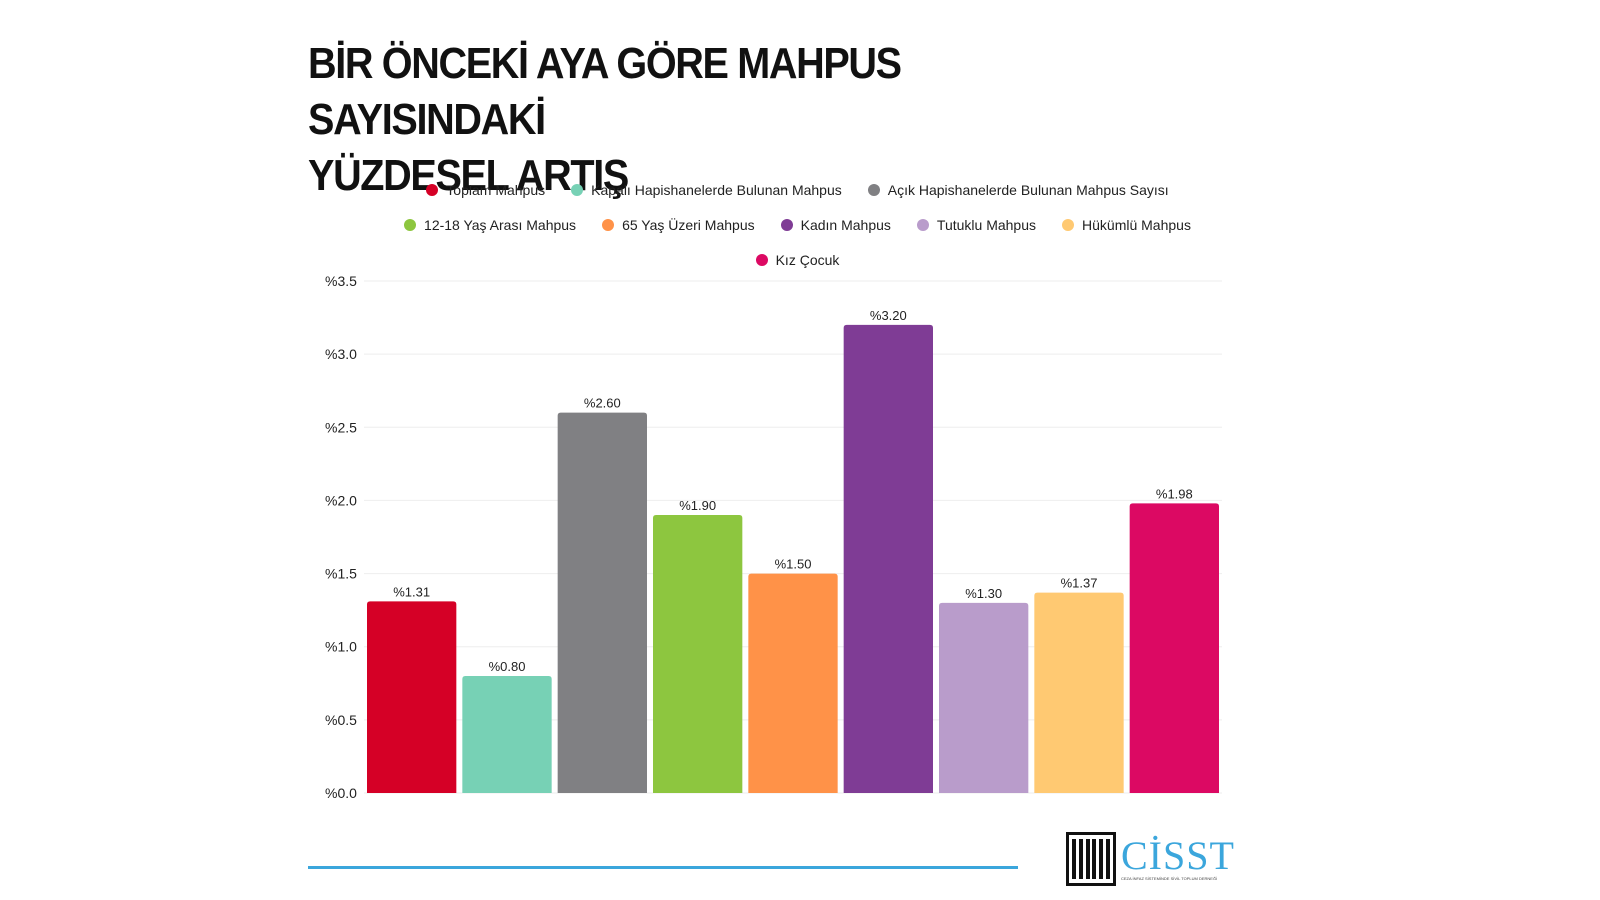 Image resolution: width=1600 pixels, height=900 pixels. I want to click on legend-item: Kapalı Hapishanelerde Bulunan Mahpus, so click(706, 190).